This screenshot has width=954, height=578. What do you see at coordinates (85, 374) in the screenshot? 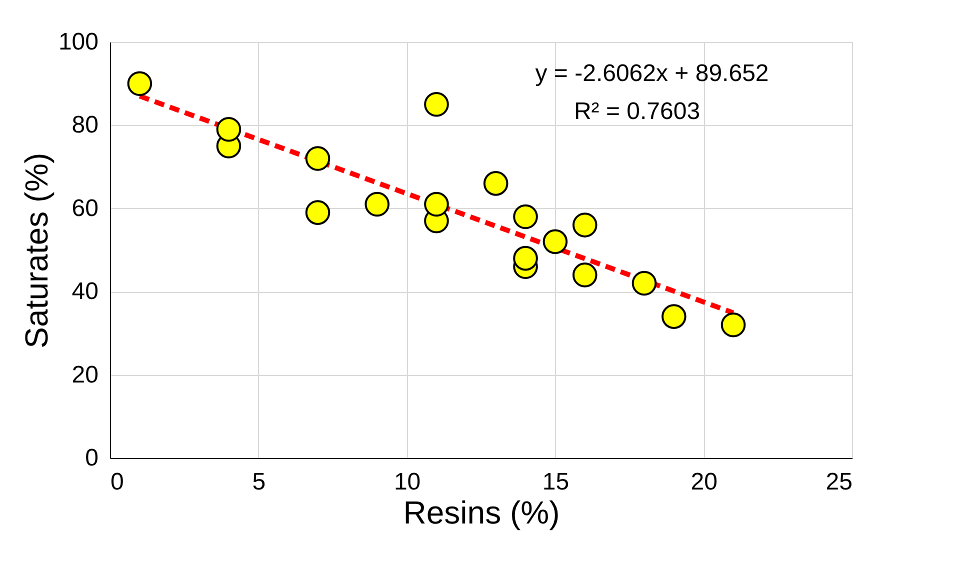
I see `y-tick-label: 20` at bounding box center [85, 374].